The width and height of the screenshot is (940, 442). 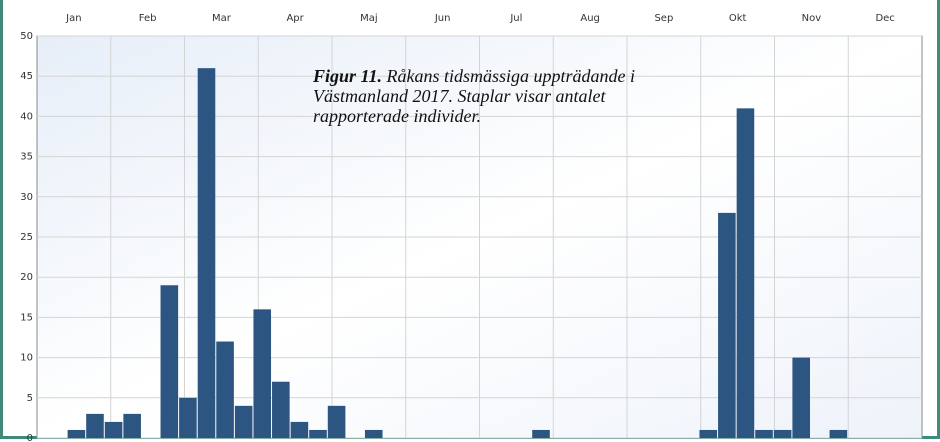 What do you see at coordinates (515, 18) in the screenshot?
I see `month-label: Jul` at bounding box center [515, 18].